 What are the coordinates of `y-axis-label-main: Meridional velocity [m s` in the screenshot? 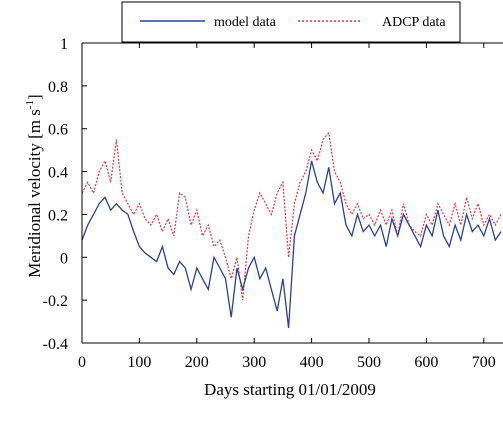 It's located at (34, 193).